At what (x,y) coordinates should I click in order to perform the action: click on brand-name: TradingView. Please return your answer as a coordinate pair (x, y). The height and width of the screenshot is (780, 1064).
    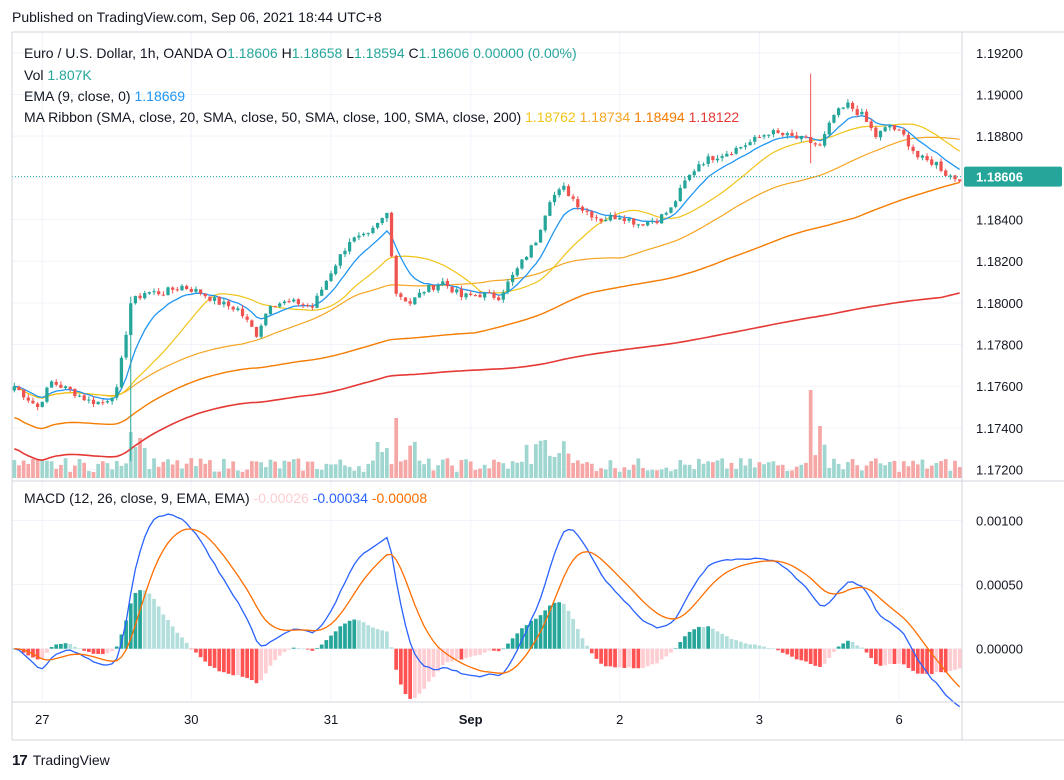
    Looking at the image, I should click on (71, 760).